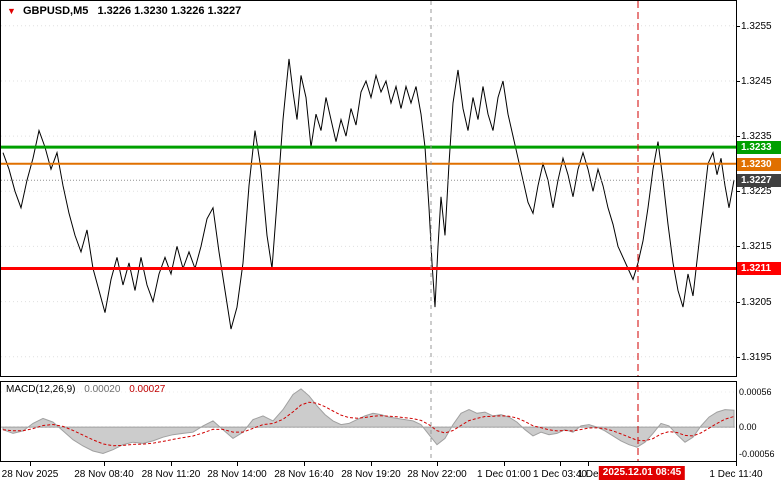 Image resolution: width=781 pixels, height=489 pixels. What do you see at coordinates (371, 474) in the screenshot?
I see `time-axis-label: 28 Nov 19:20` at bounding box center [371, 474].